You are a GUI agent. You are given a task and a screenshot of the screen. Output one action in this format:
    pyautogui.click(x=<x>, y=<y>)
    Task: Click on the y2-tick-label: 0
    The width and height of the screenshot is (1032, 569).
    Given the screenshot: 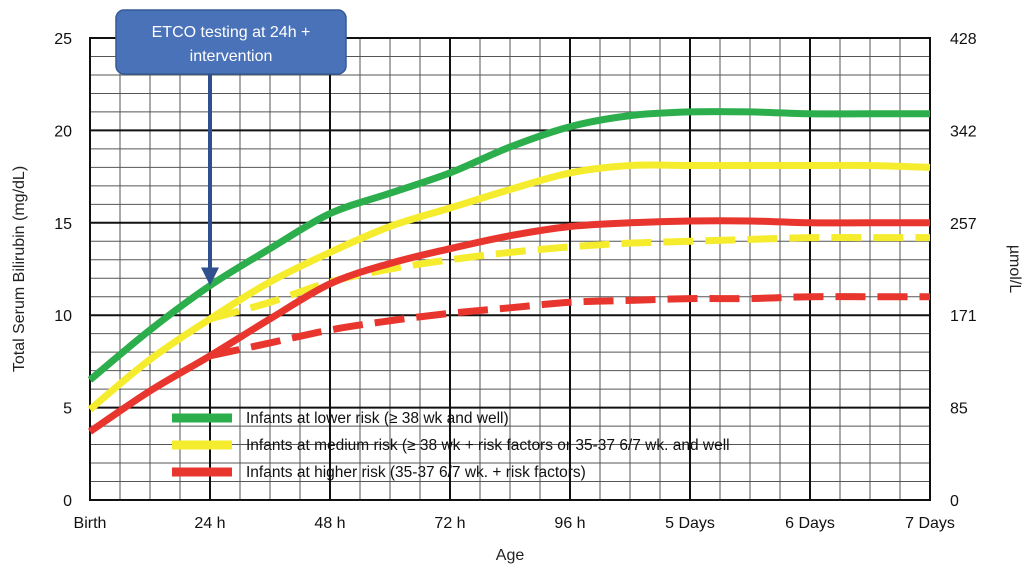 What is the action you would take?
    pyautogui.click(x=954, y=501)
    